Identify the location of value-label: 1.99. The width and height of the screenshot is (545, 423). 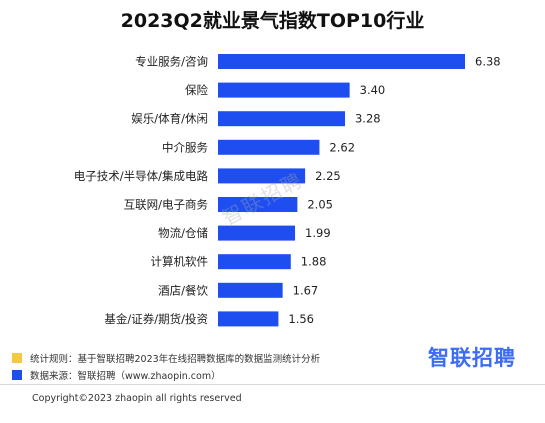
(318, 233).